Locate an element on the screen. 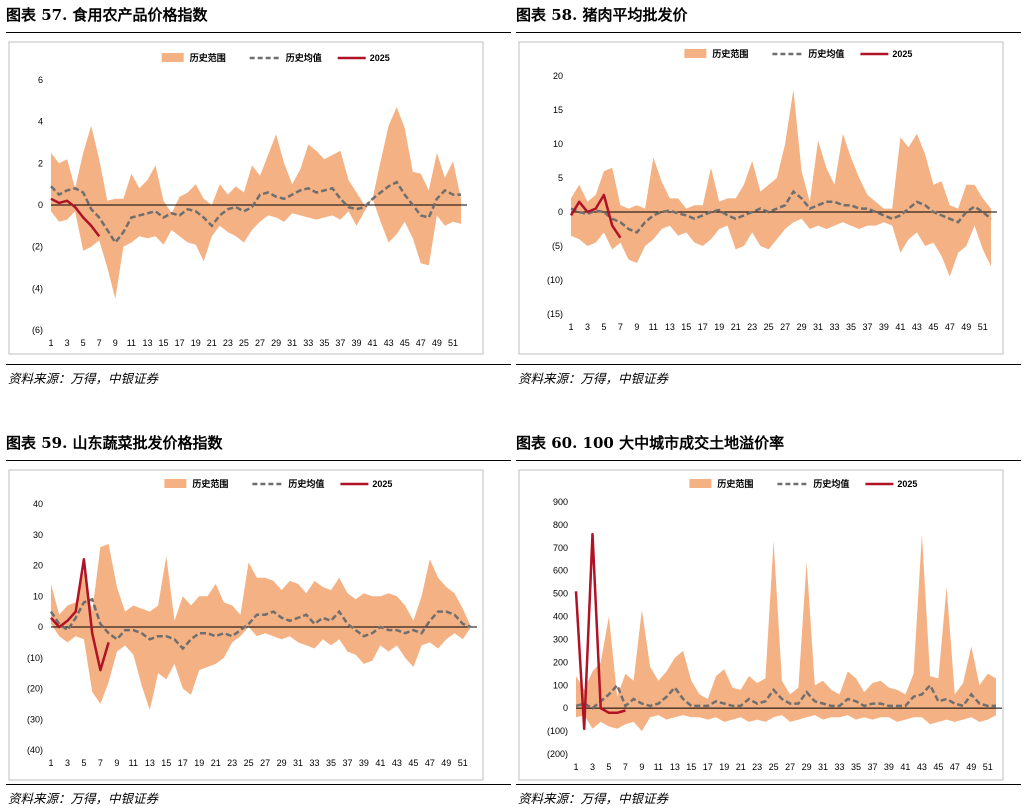 The width and height of the screenshot is (1027, 810). y-tick-label: (6) is located at coordinates (37, 330).